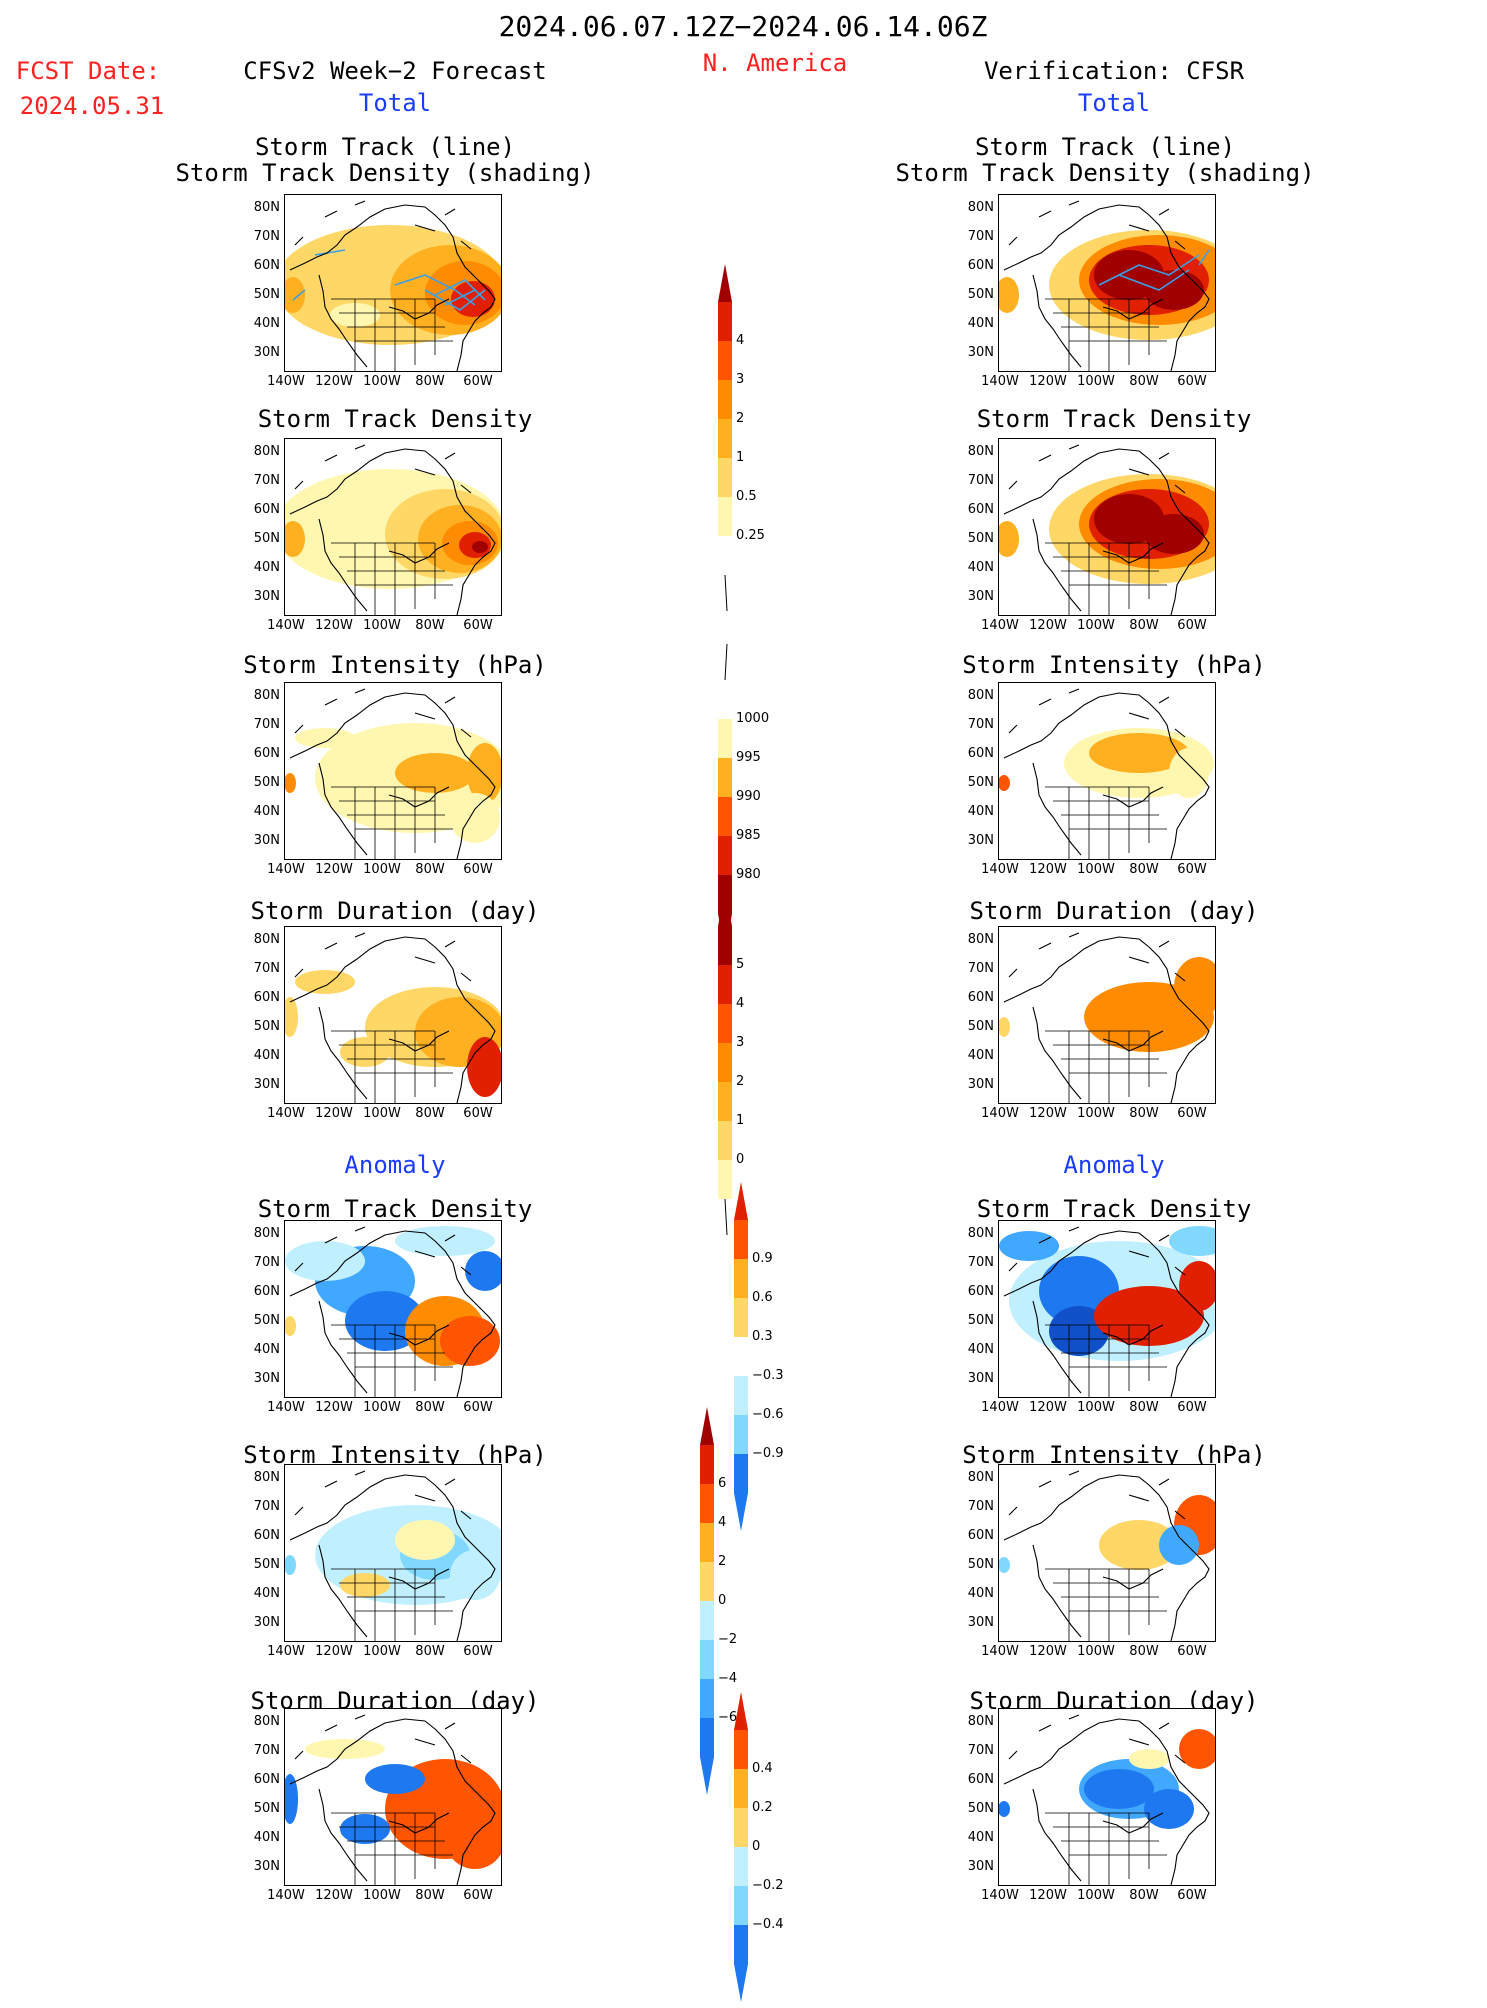 The height and width of the screenshot is (2008, 1487). Describe the element at coordinates (395, 665) in the screenshot. I see `panel-title-intensity-left: Storm Intensity (hPa)` at that location.